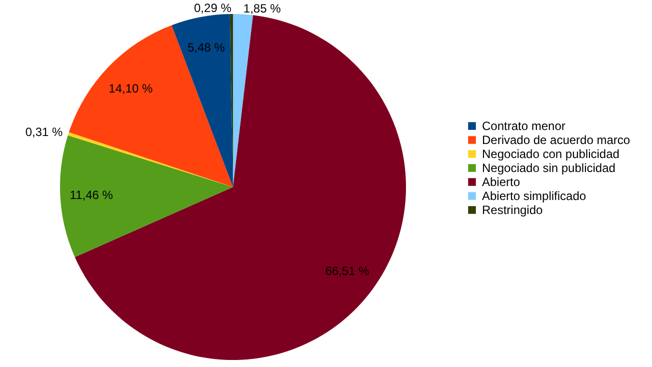 This screenshot has height=367, width=652. What do you see at coordinates (131, 89) in the screenshot?
I see `data-label: 14,10 %` at bounding box center [131, 89].